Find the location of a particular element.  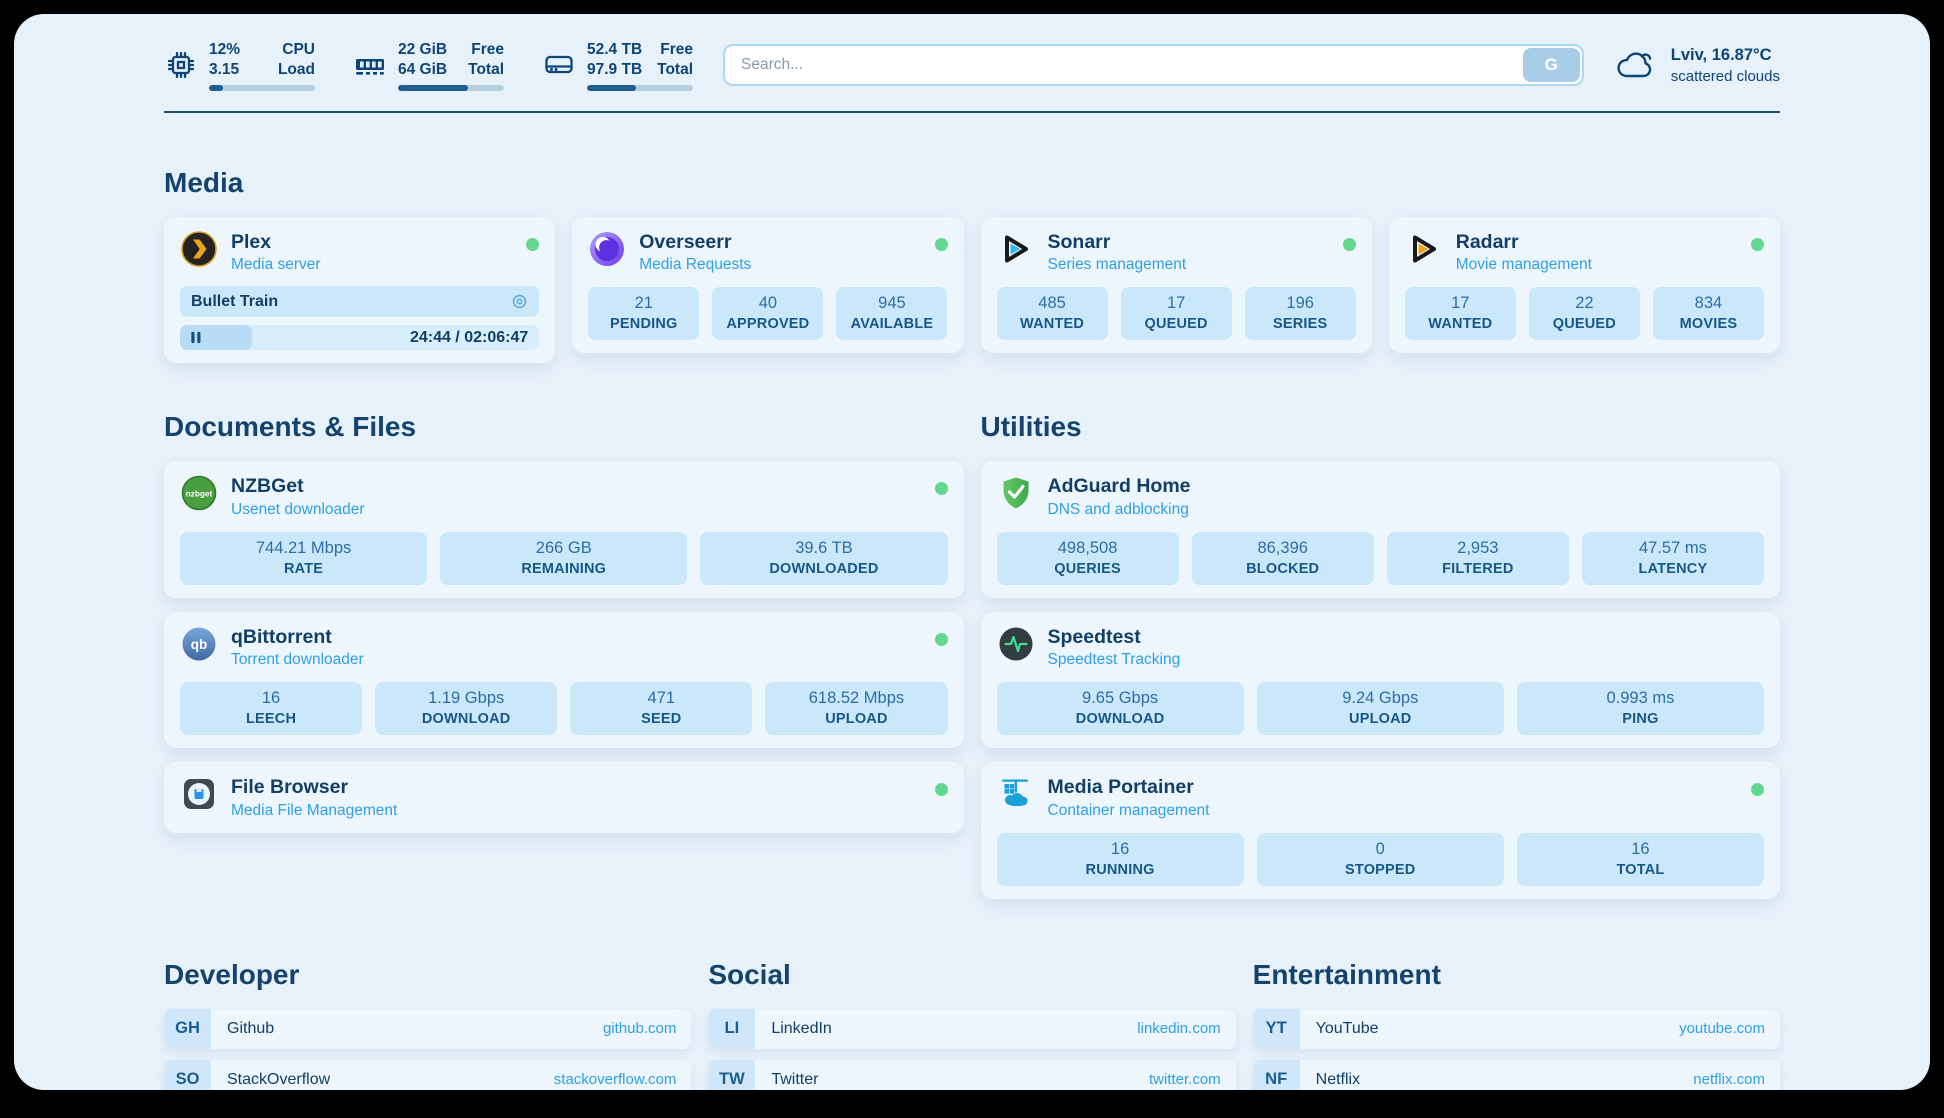

service-description: DNS and adblocking is located at coordinates (1118, 509).